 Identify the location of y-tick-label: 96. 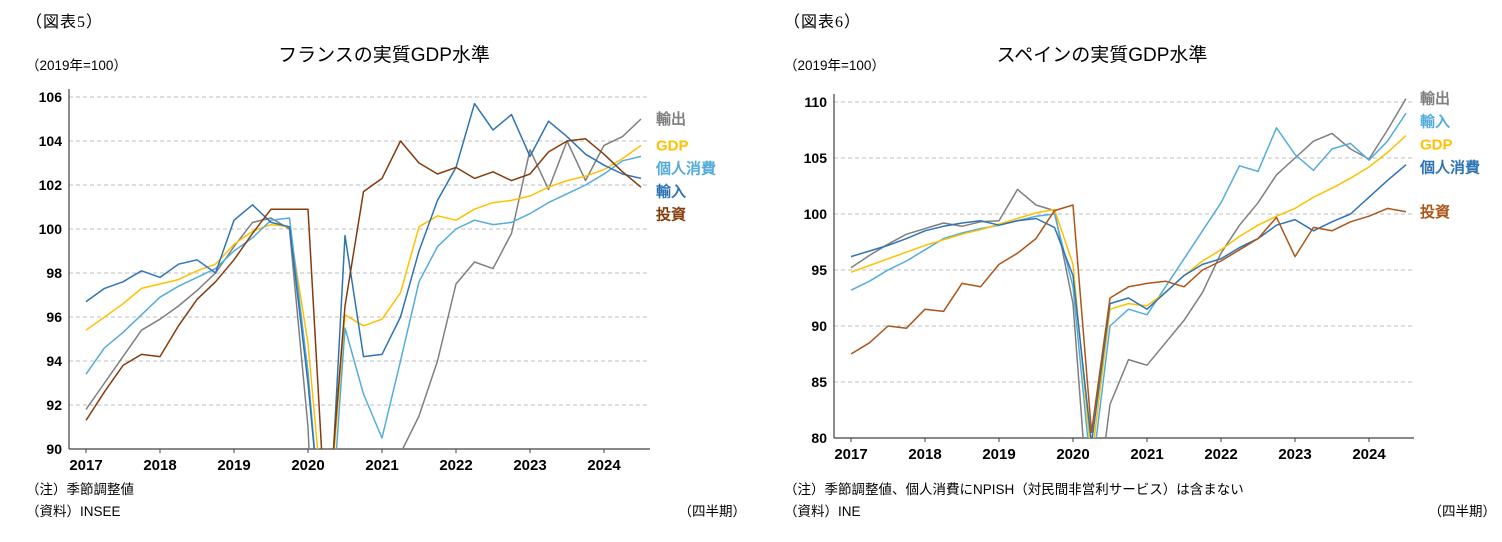
(54, 317).